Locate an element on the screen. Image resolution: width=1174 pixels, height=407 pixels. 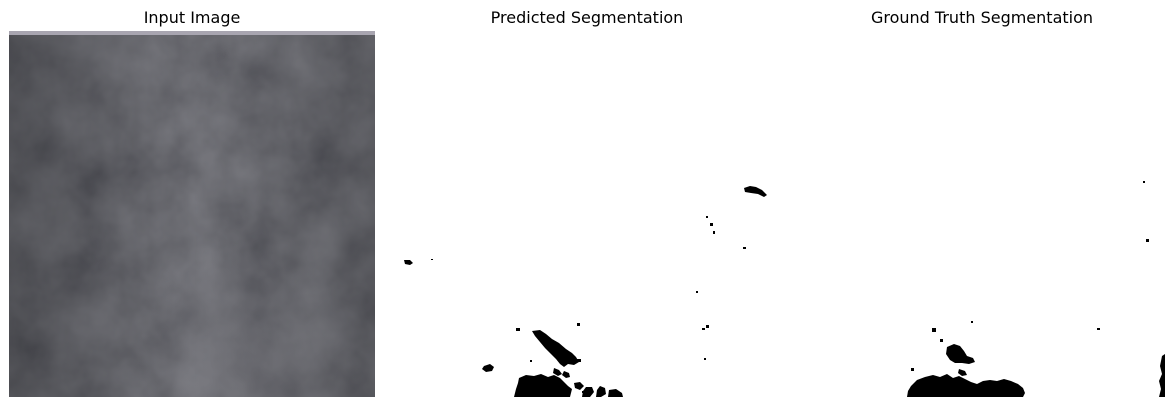
input-image-title: Input Image is located at coordinates (192, 17).